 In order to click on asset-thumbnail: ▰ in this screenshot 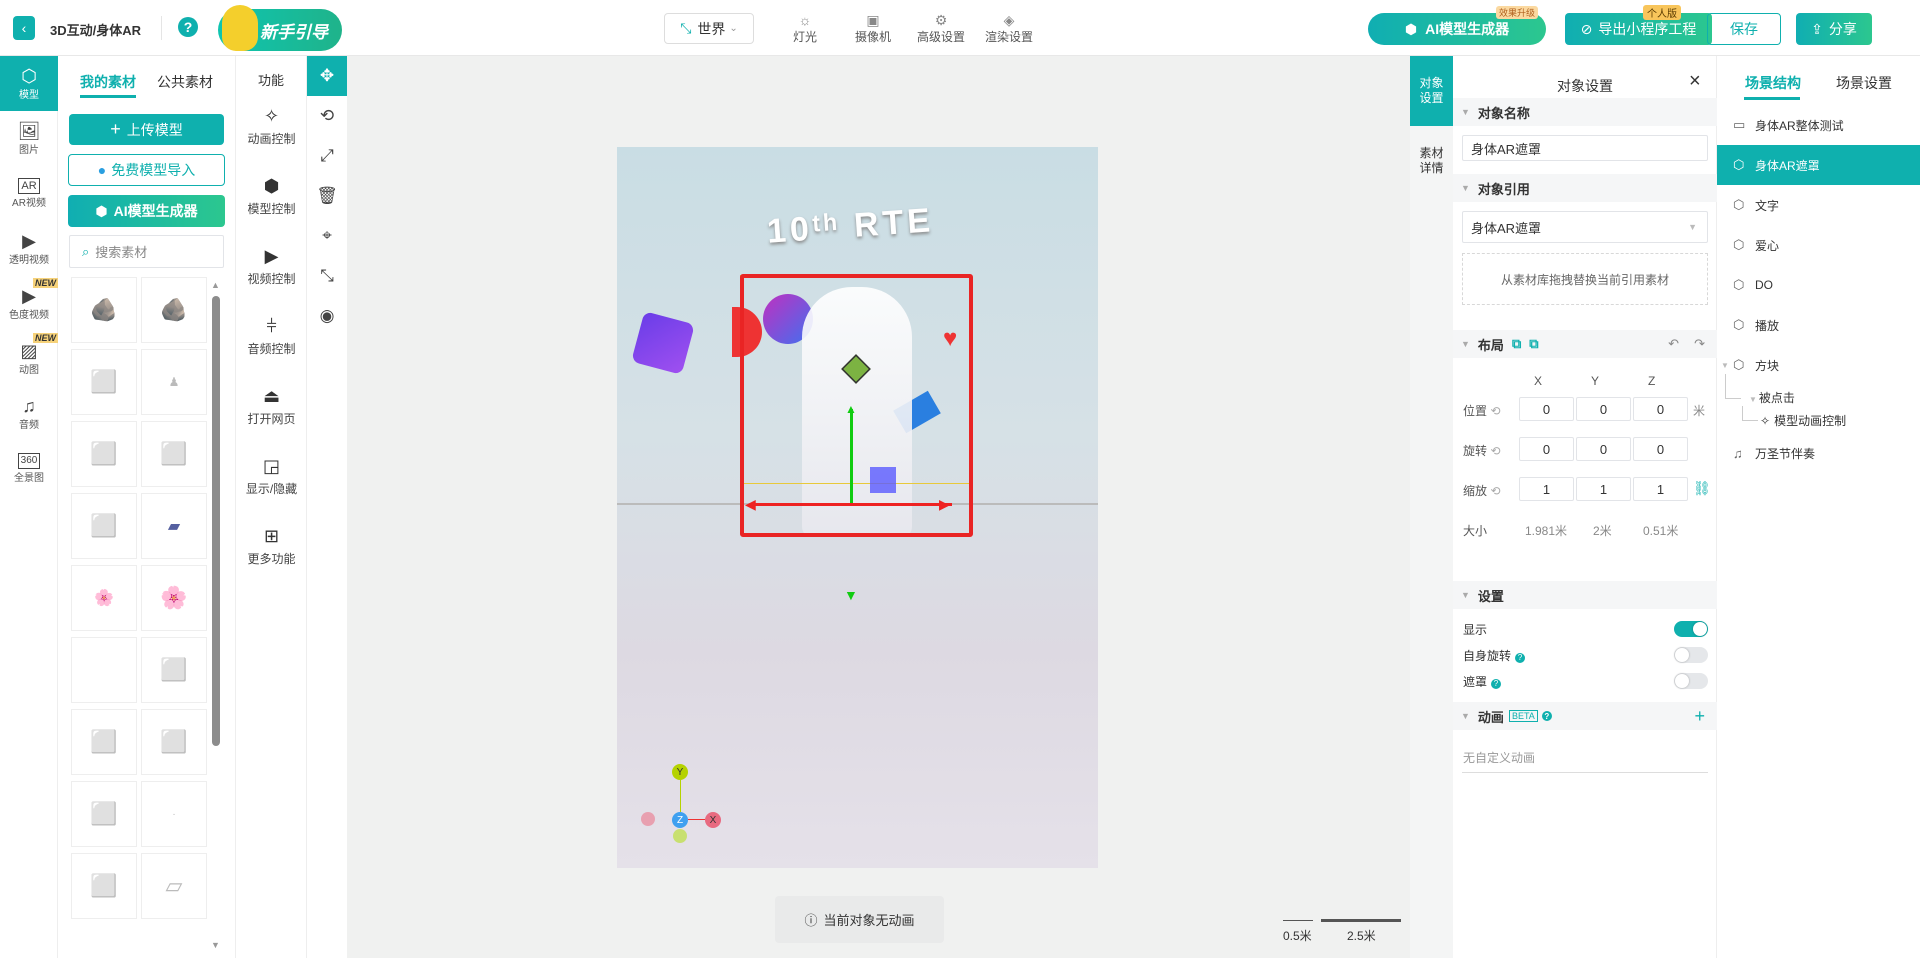, I will do `click(174, 526)`.